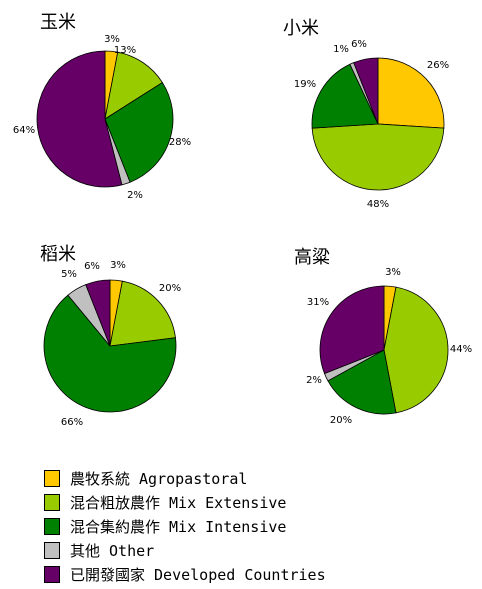  I want to click on pie-label-rice-mix-intensive: 66%, so click(72, 422).